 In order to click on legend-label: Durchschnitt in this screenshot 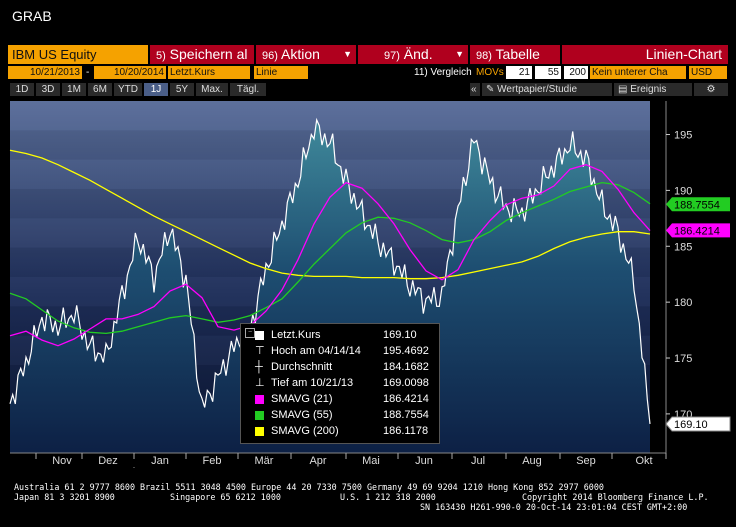, I will do `click(302, 367)`.